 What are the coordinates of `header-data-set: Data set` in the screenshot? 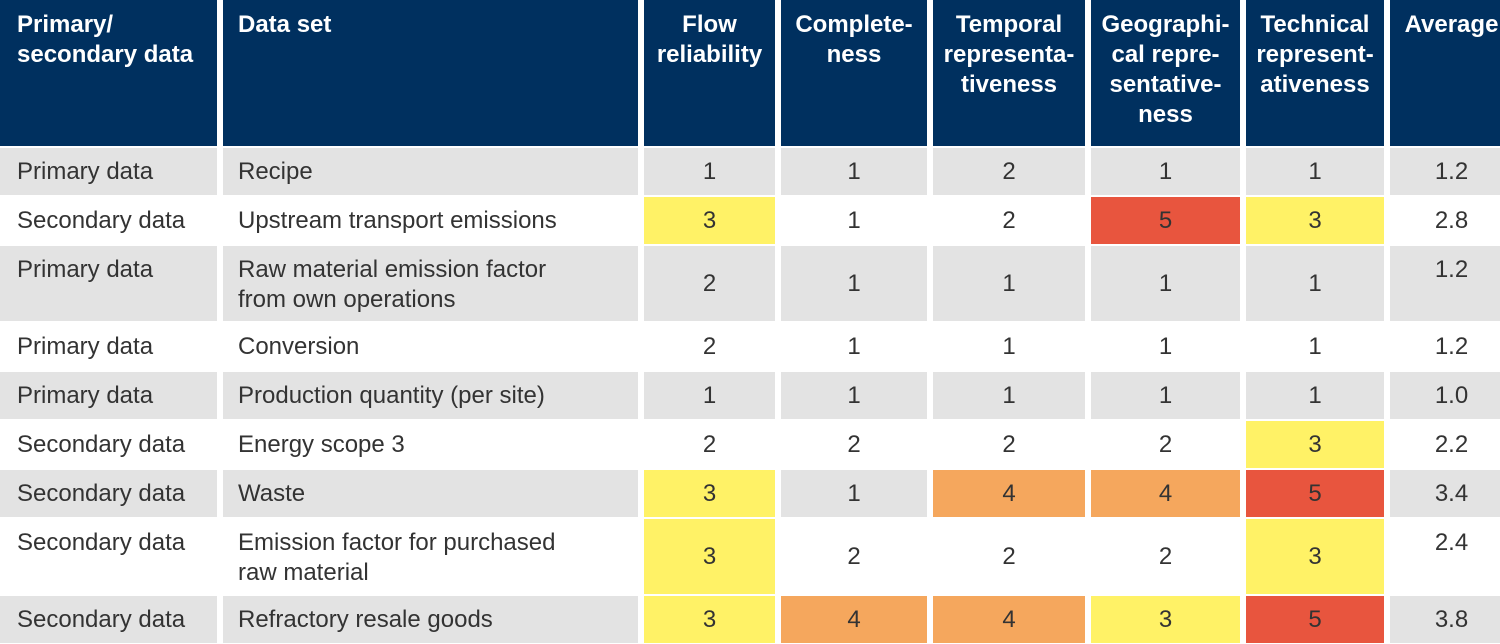 It's located at (430, 73).